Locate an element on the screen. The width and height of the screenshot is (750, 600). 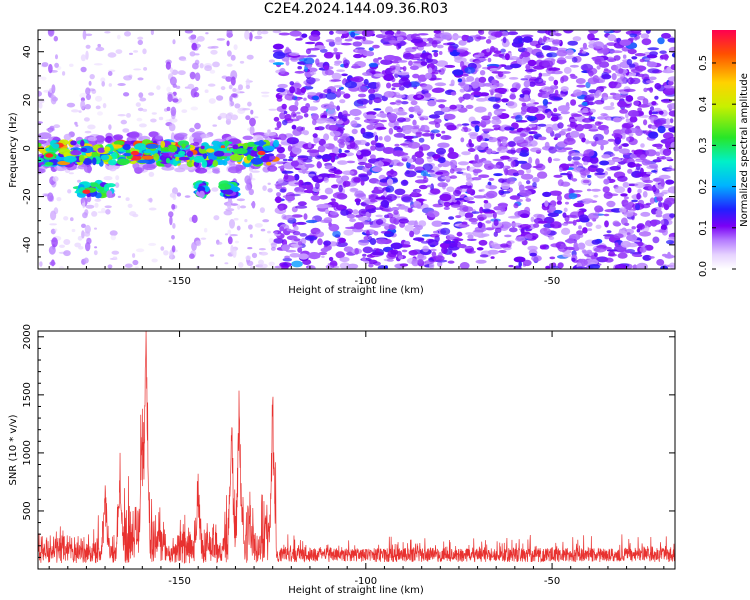
heatmap-y-tick-label: 0 is located at coordinates (27, 148).